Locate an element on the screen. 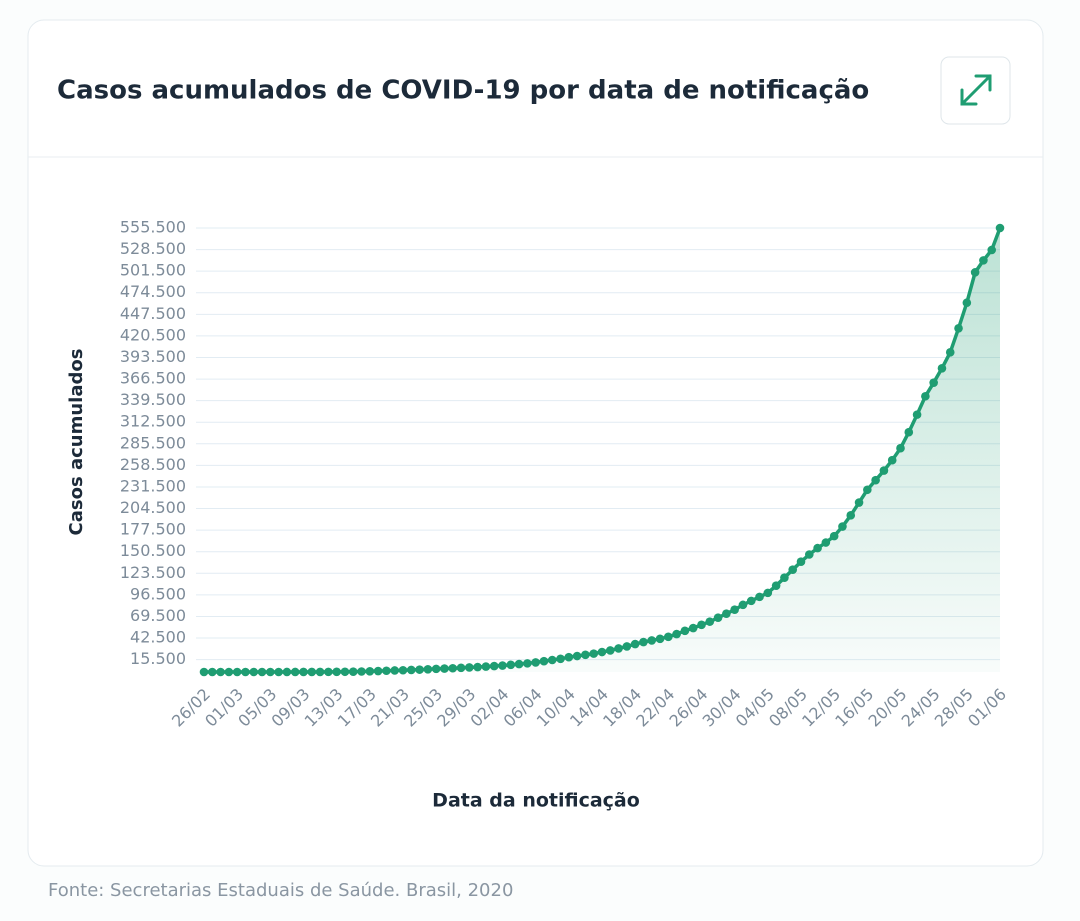 This screenshot has width=1080, height=921. y-tick-label: 339.500 is located at coordinates (153, 399).